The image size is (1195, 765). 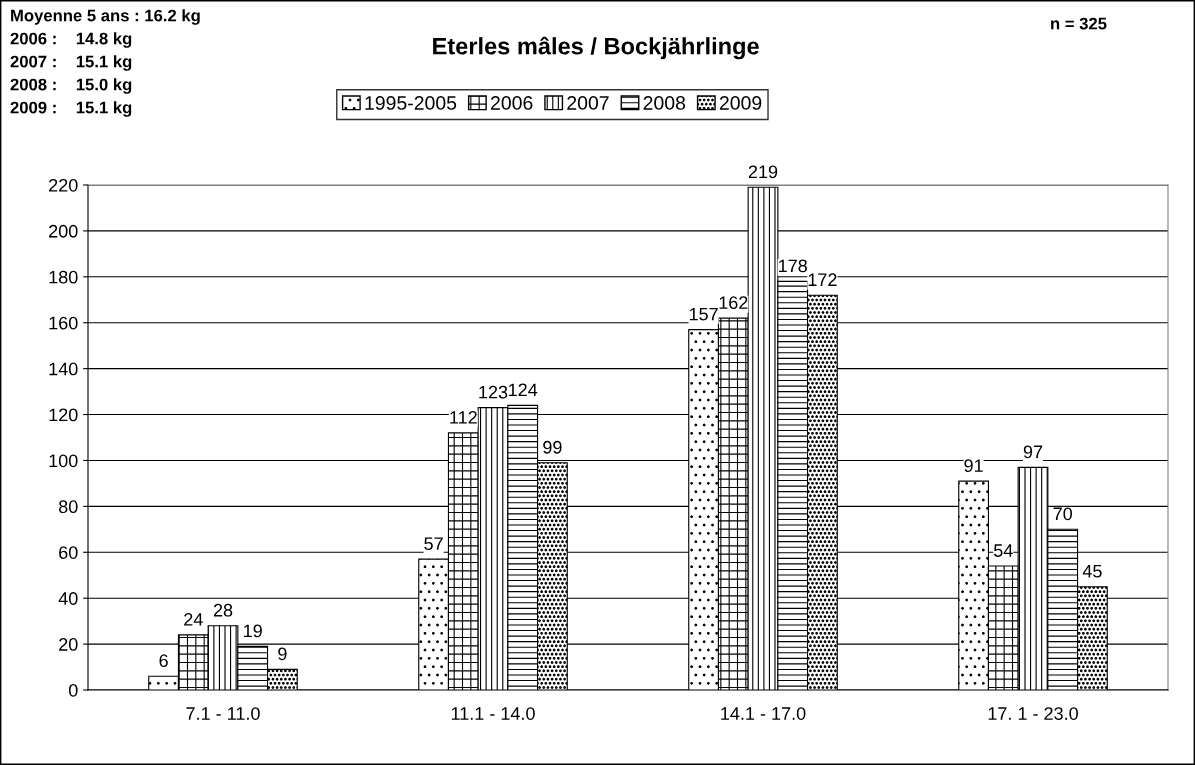 What do you see at coordinates (763, 172) in the screenshot?
I see `data-label: 219` at bounding box center [763, 172].